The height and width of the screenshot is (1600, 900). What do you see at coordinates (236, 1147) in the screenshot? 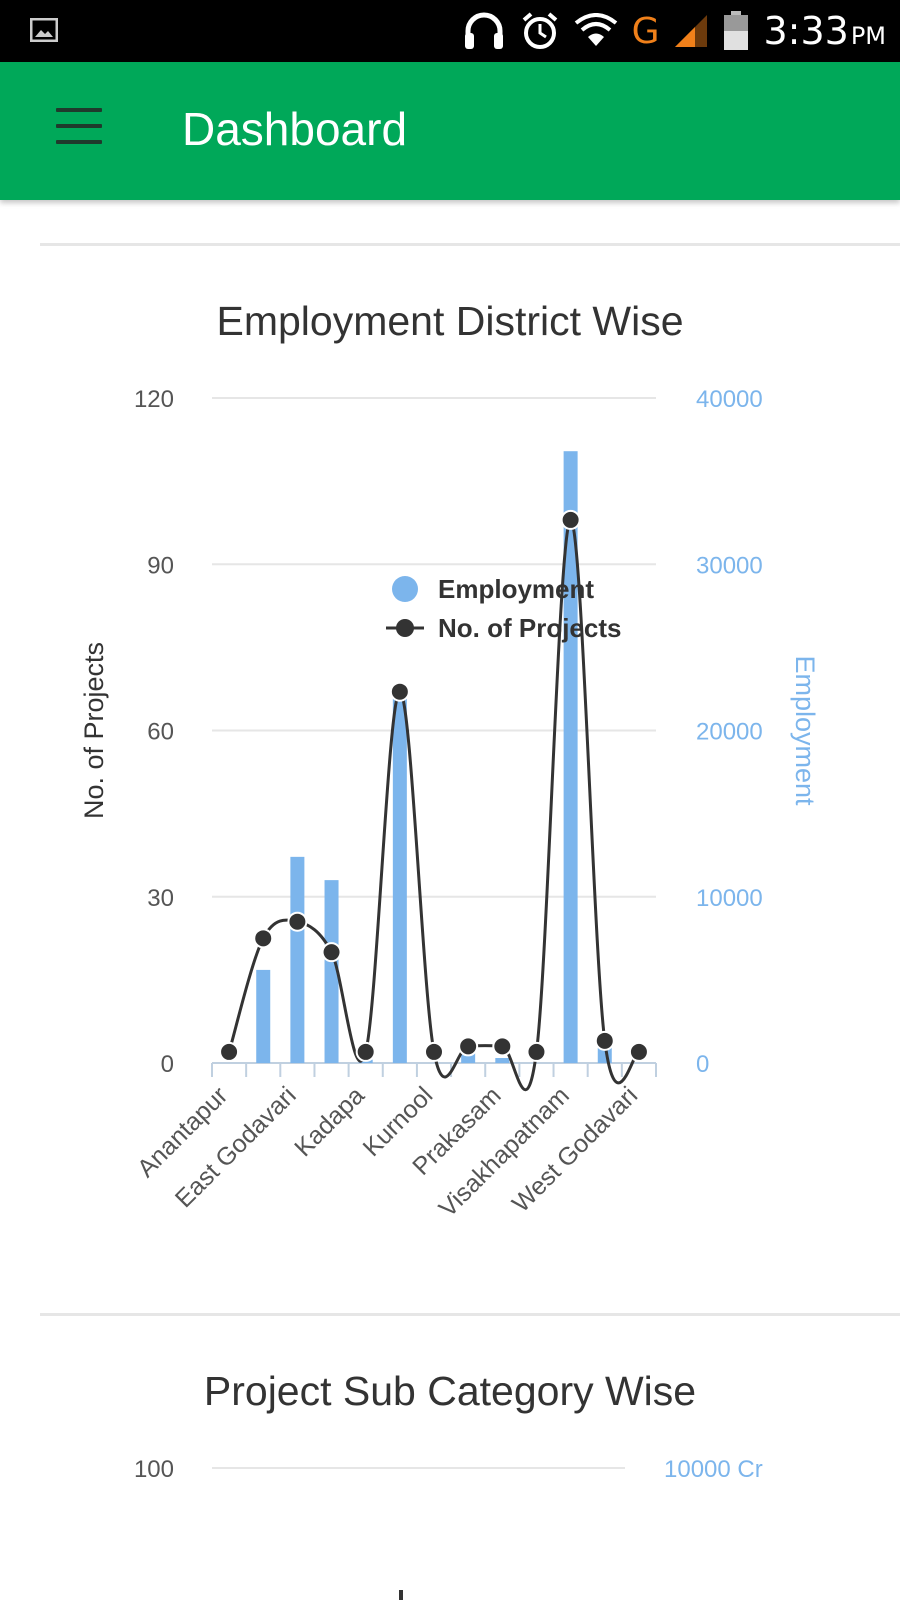
I see `x-tick-label: East Godavari` at bounding box center [236, 1147].